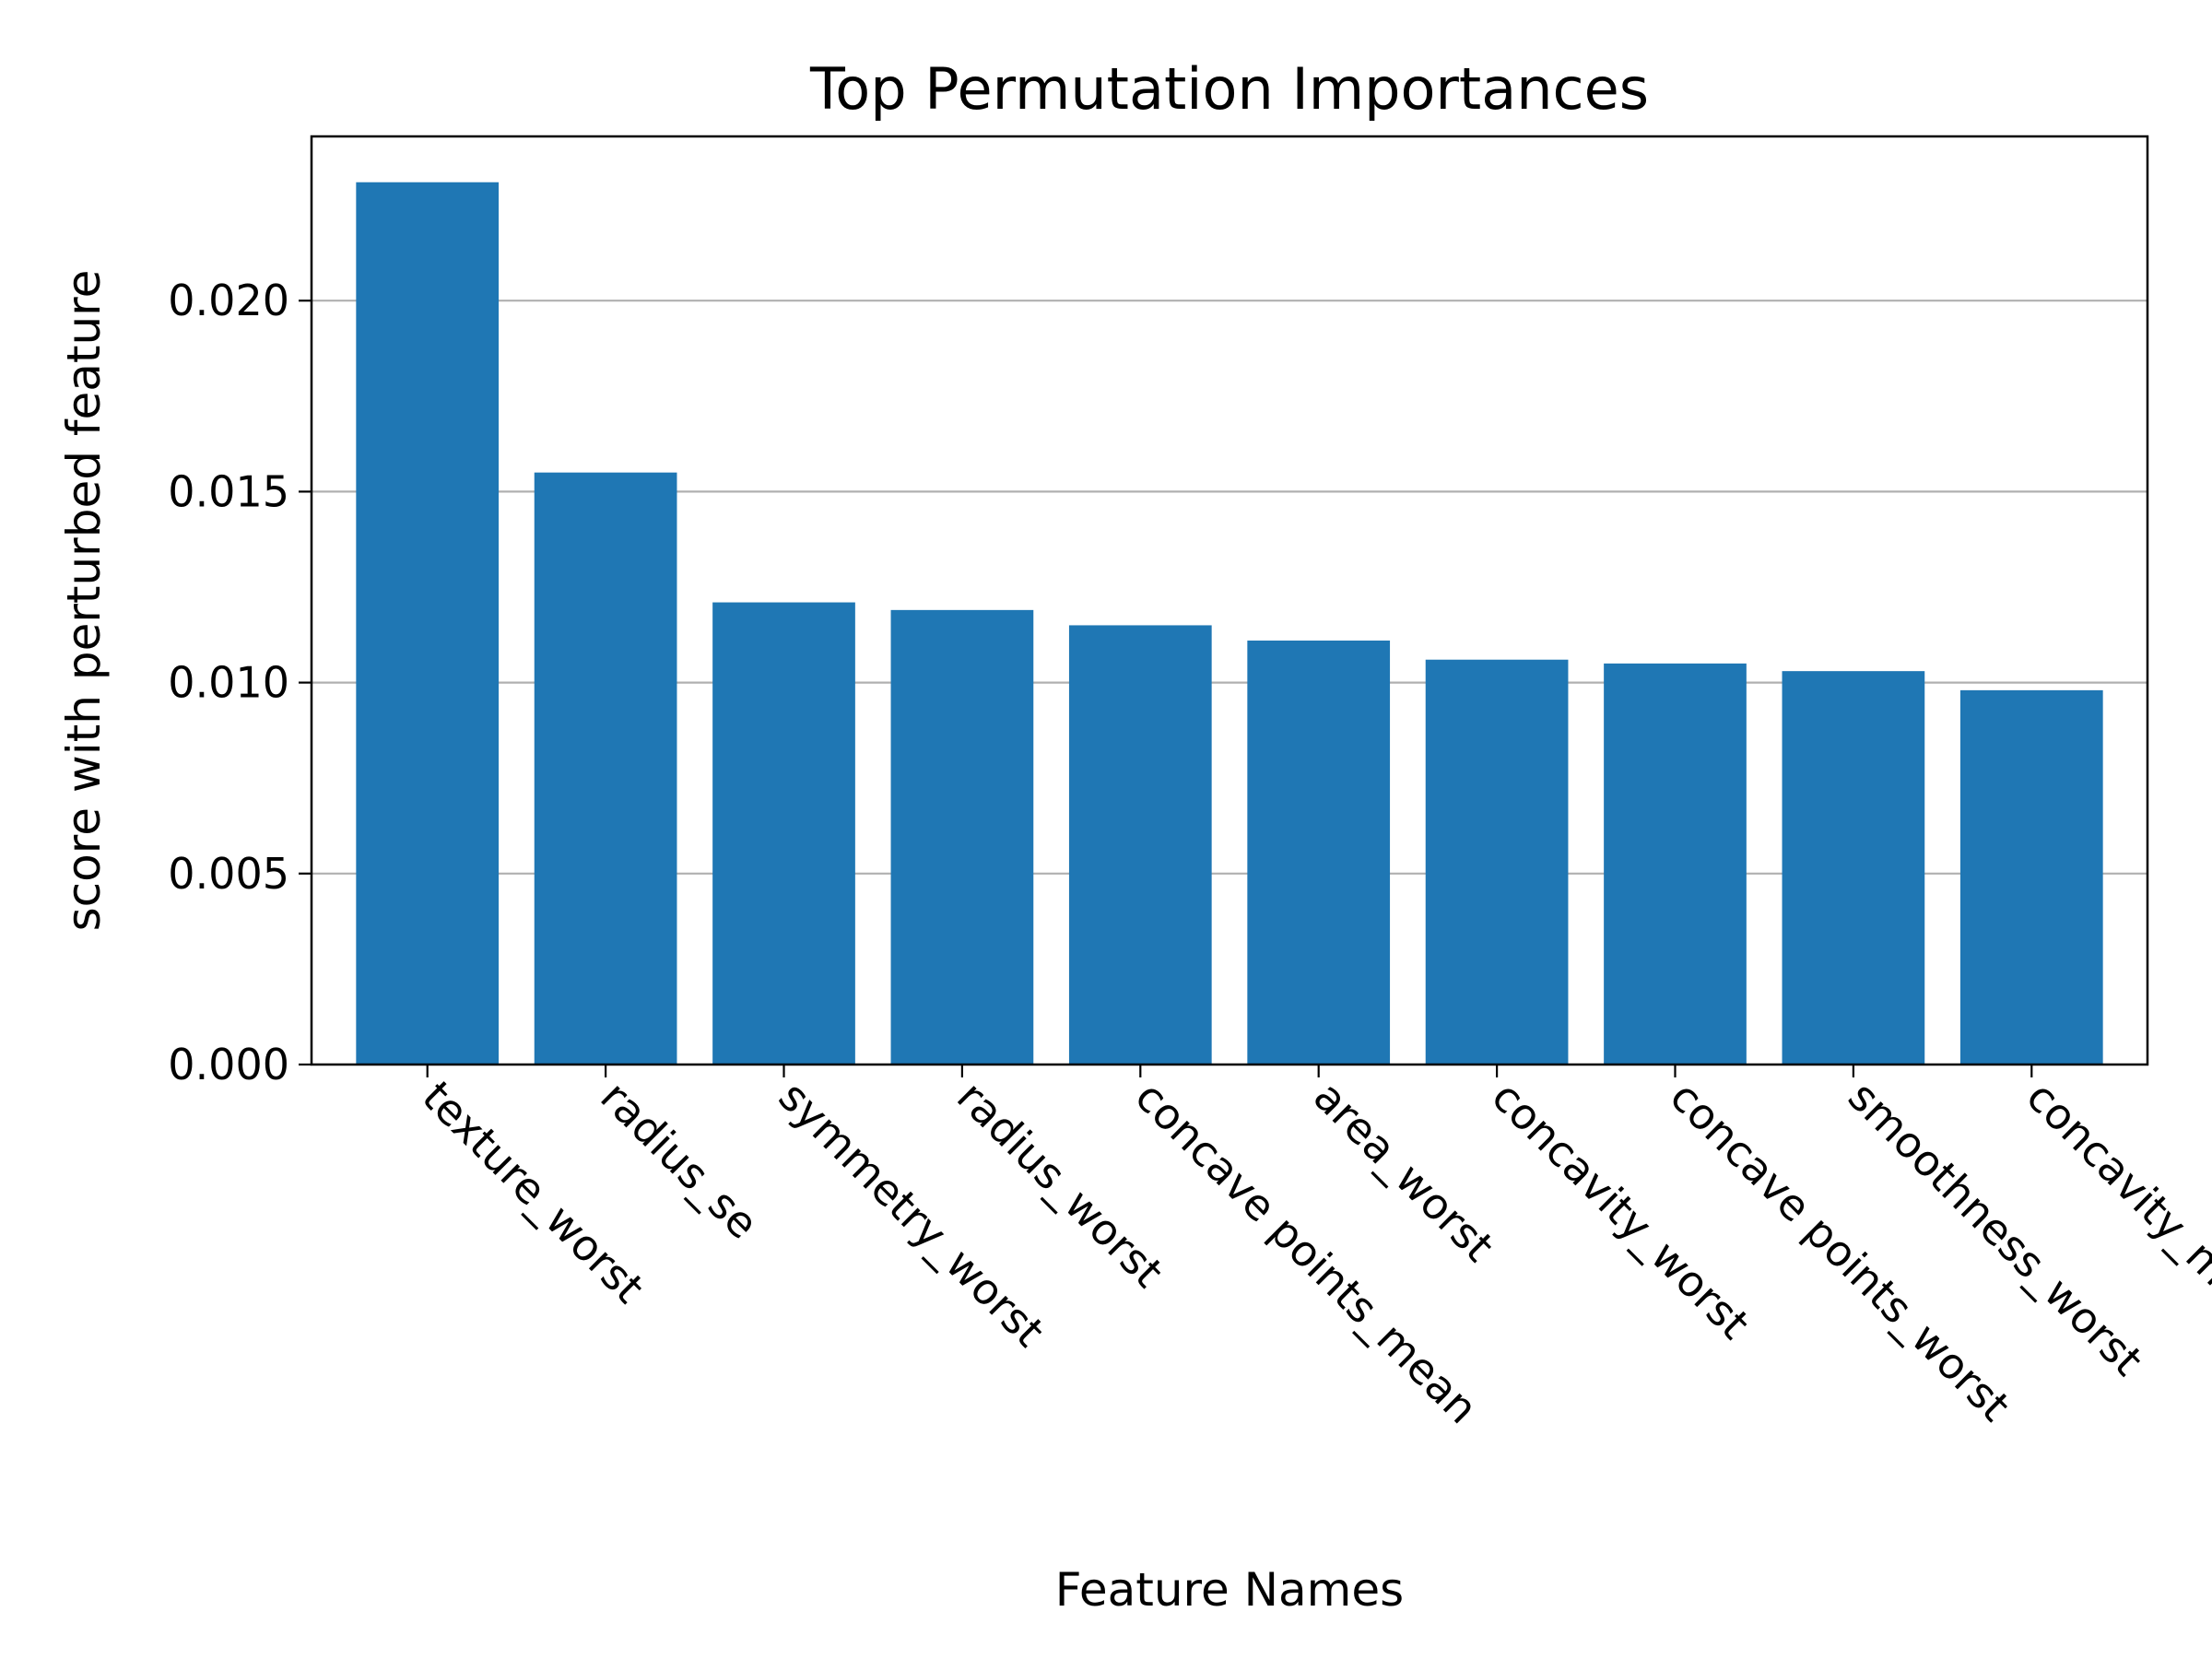 This screenshot has width=2212, height=1659. I want to click on y-tick-label: 0.005, so click(228, 874).